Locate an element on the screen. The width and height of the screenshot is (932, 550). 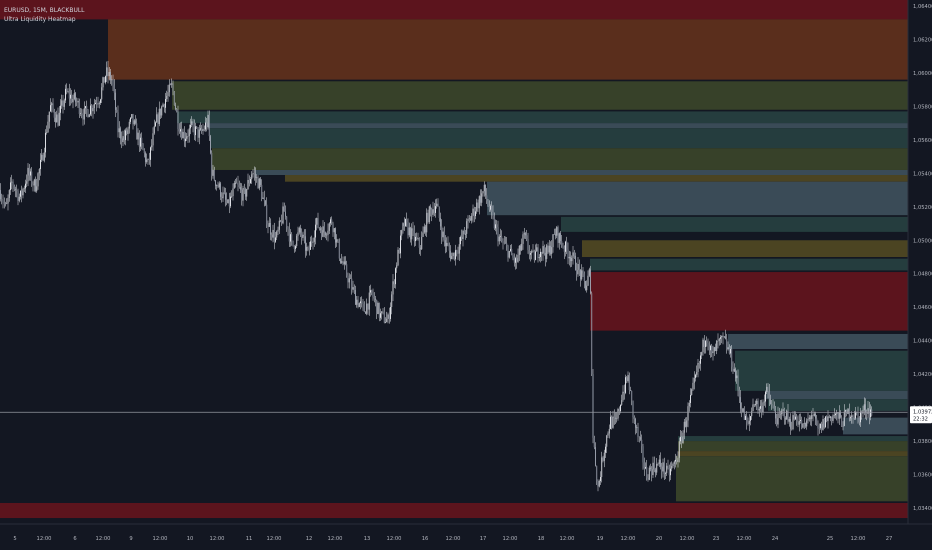
time-axis-background is located at coordinates (466, 537).